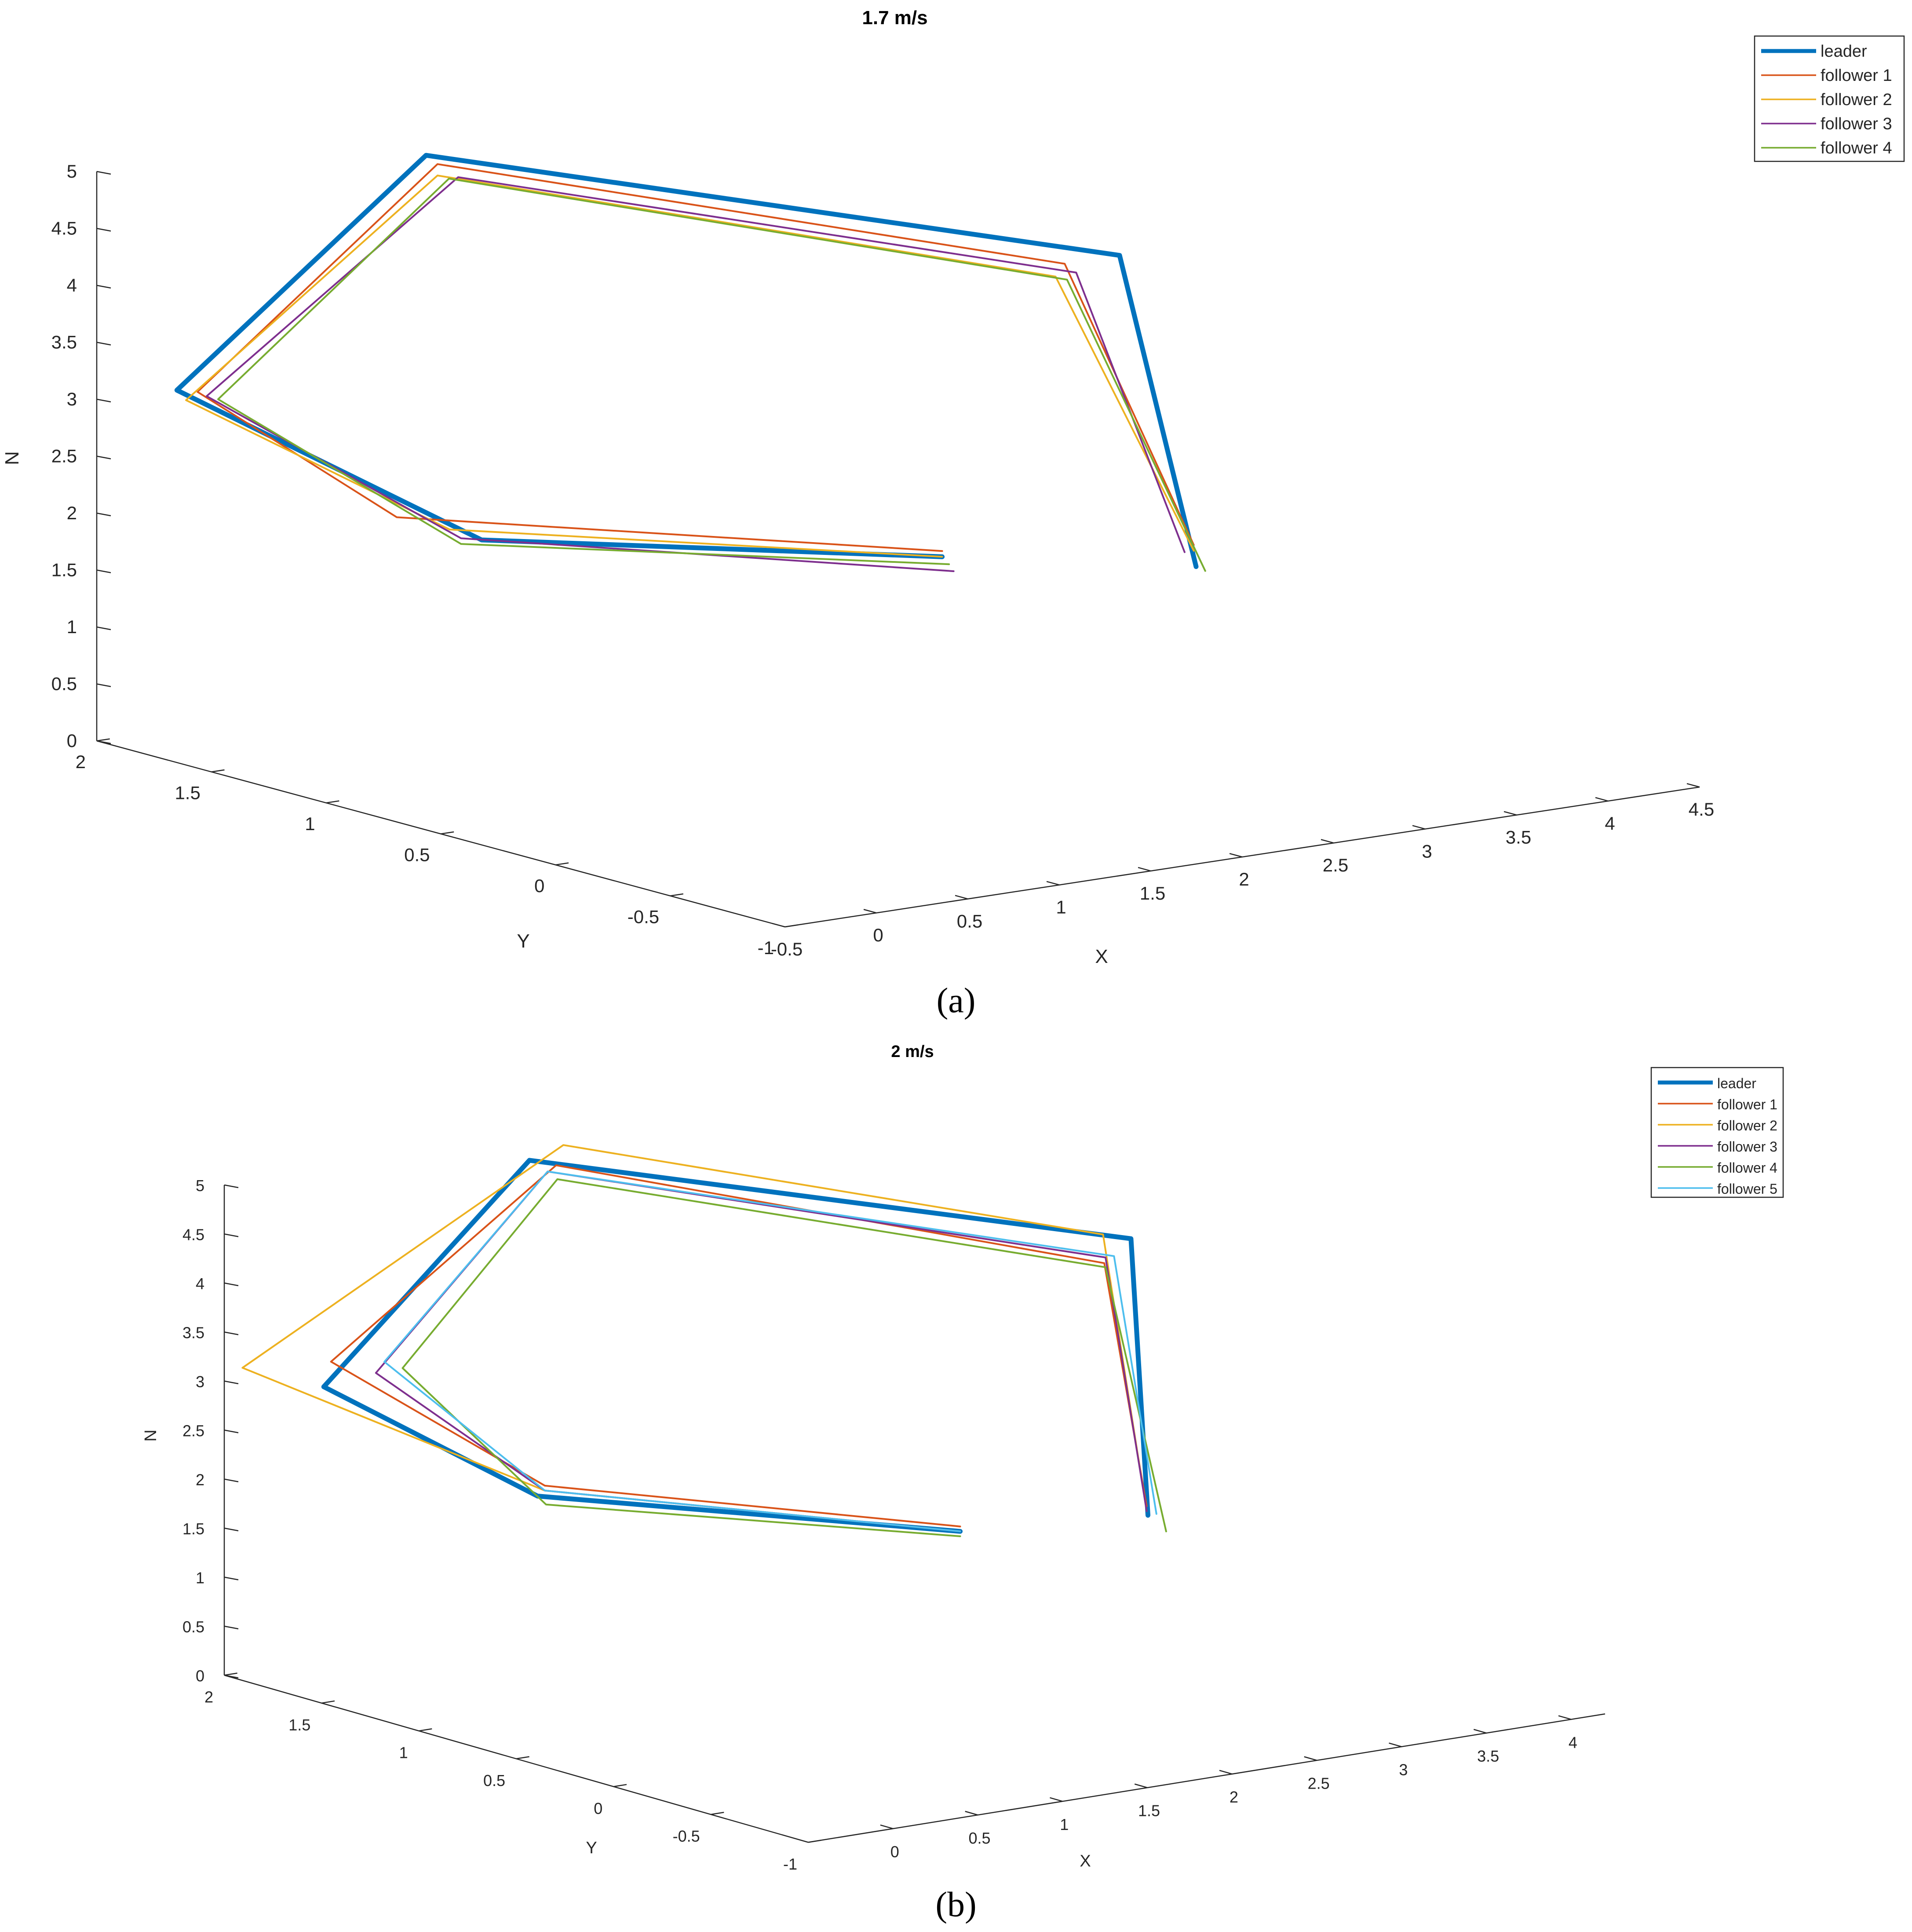  I want to click on x-tick-label: 2.5, so click(1335, 865).